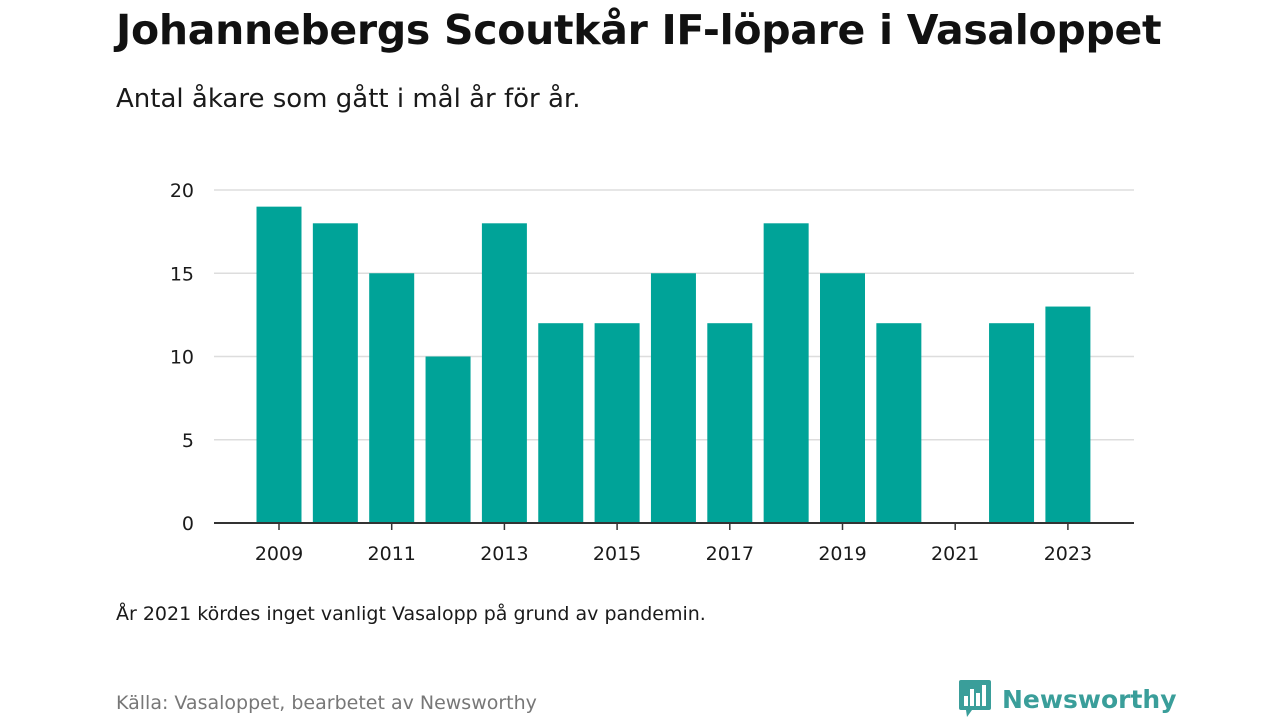 Image resolution: width=1280 pixels, height=720 pixels. I want to click on y-tick-label: 20, so click(182, 191).